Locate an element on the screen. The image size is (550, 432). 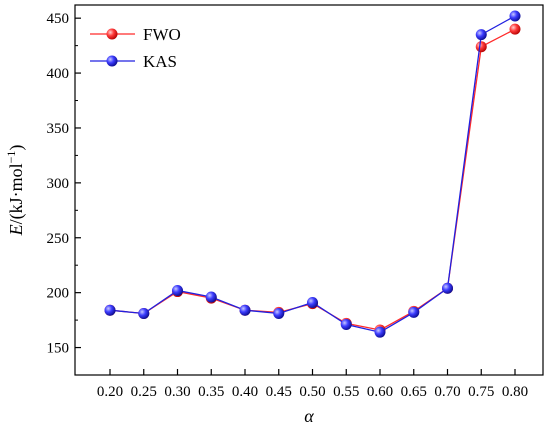
x-tick-label: 0.80 is located at coordinates (515, 392).